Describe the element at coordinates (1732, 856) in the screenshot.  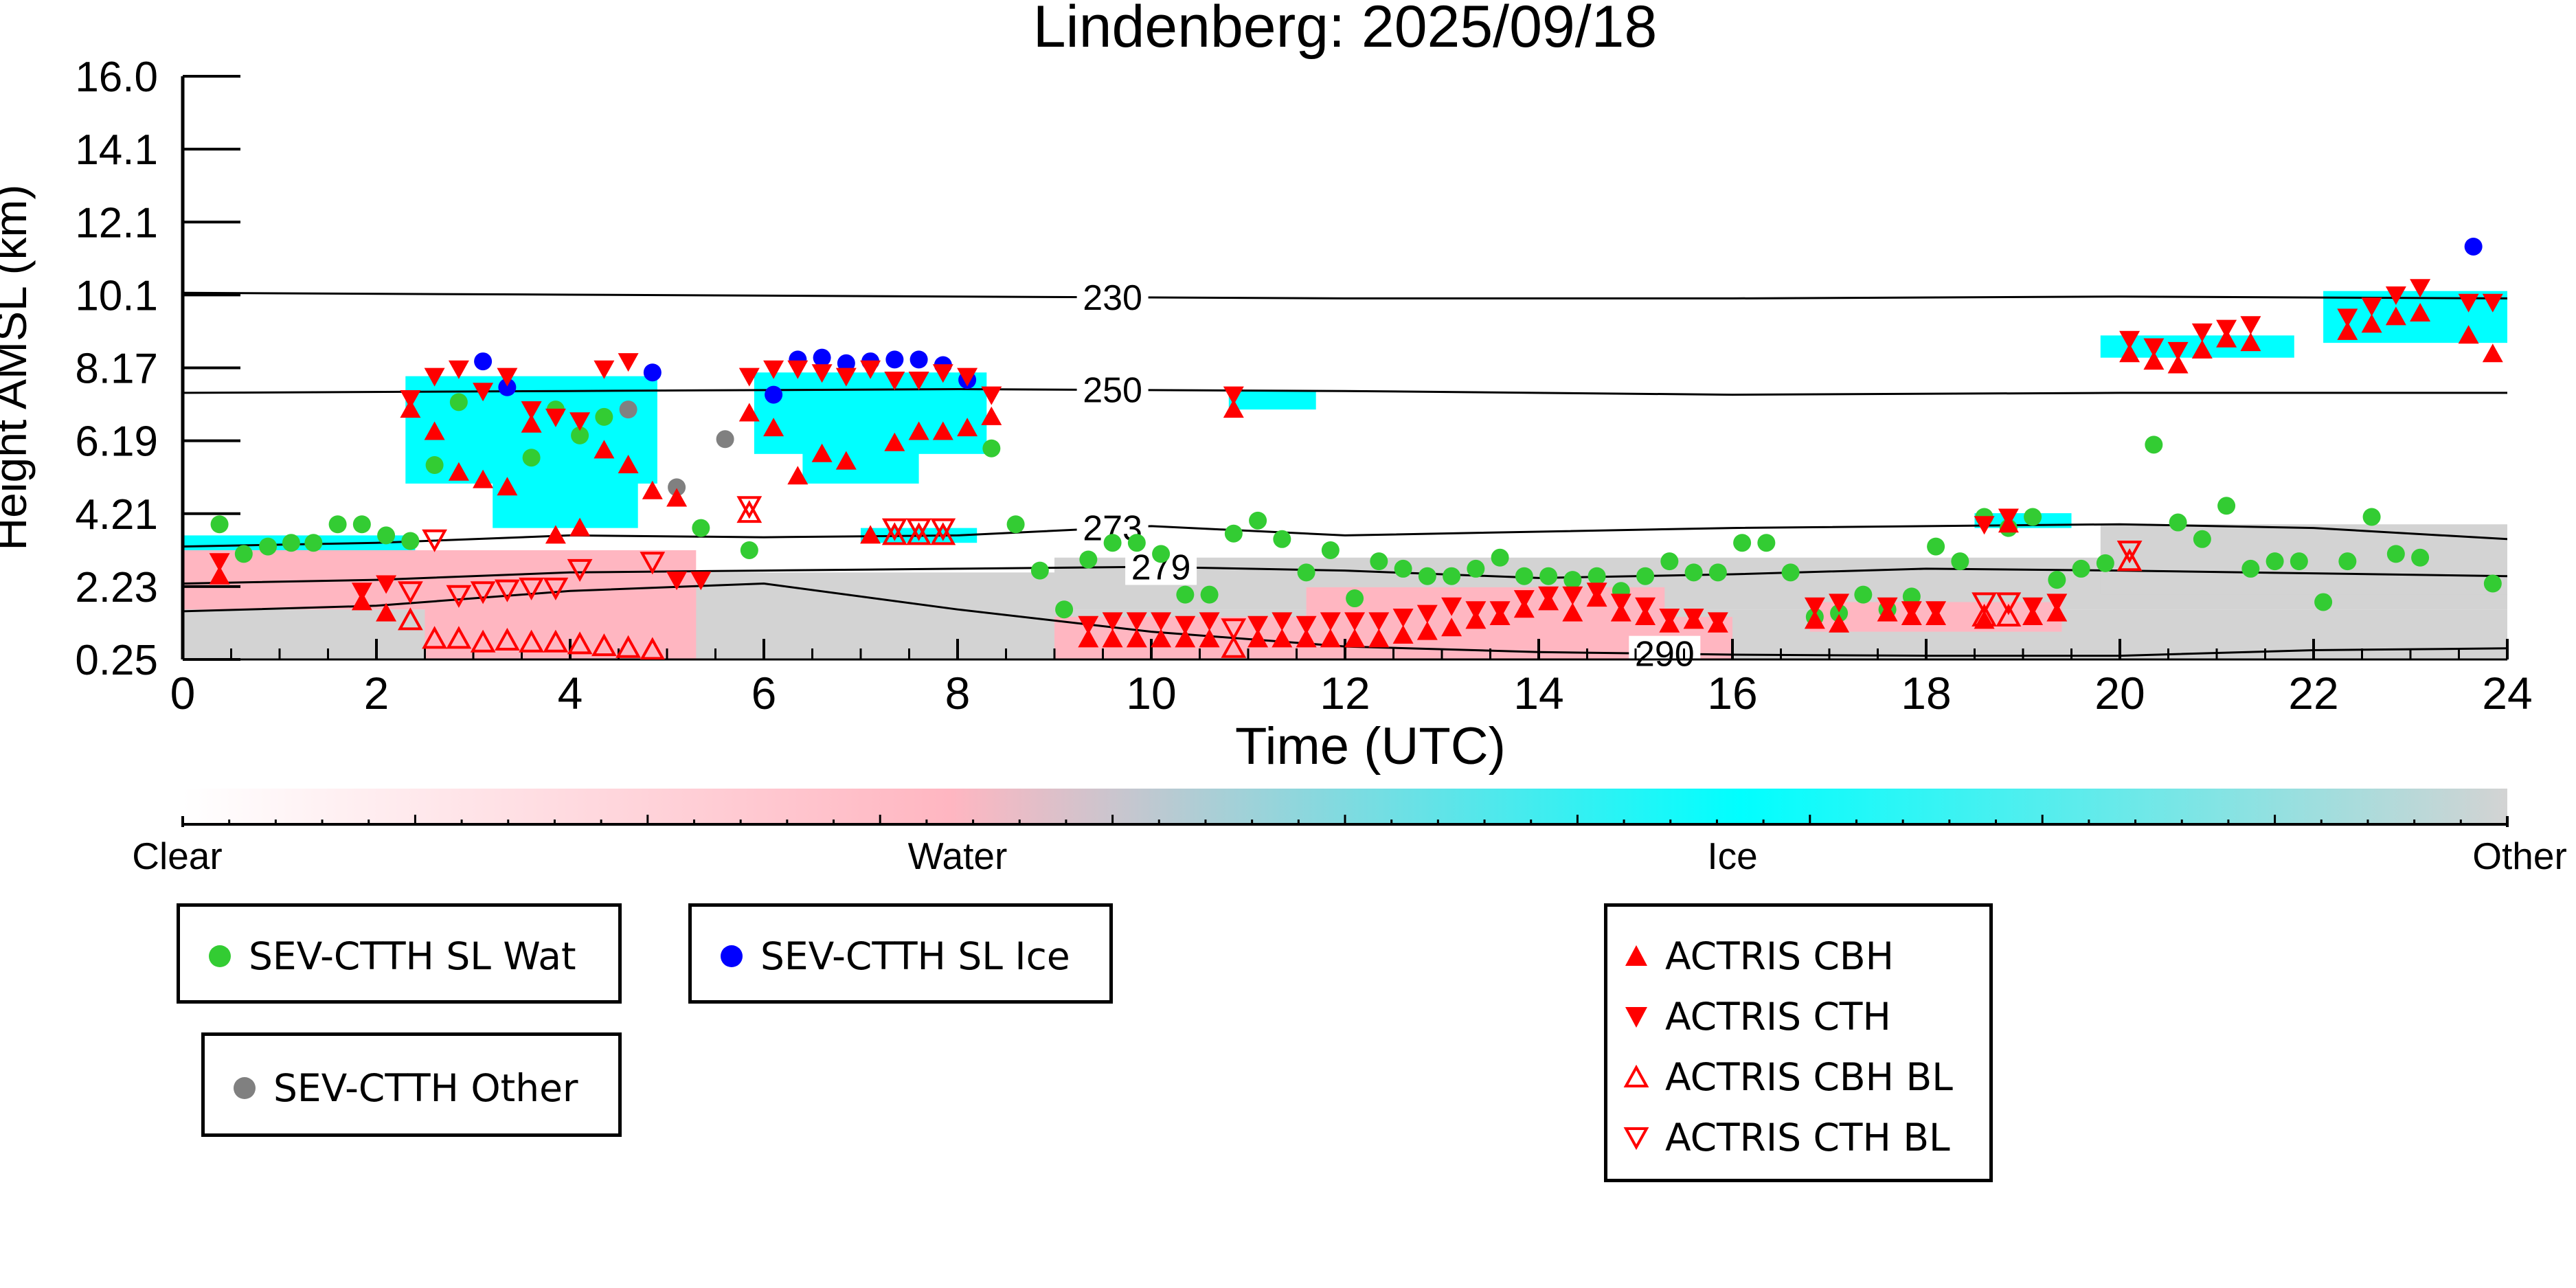
I see `colorbar-label-ice: Ice` at that location.